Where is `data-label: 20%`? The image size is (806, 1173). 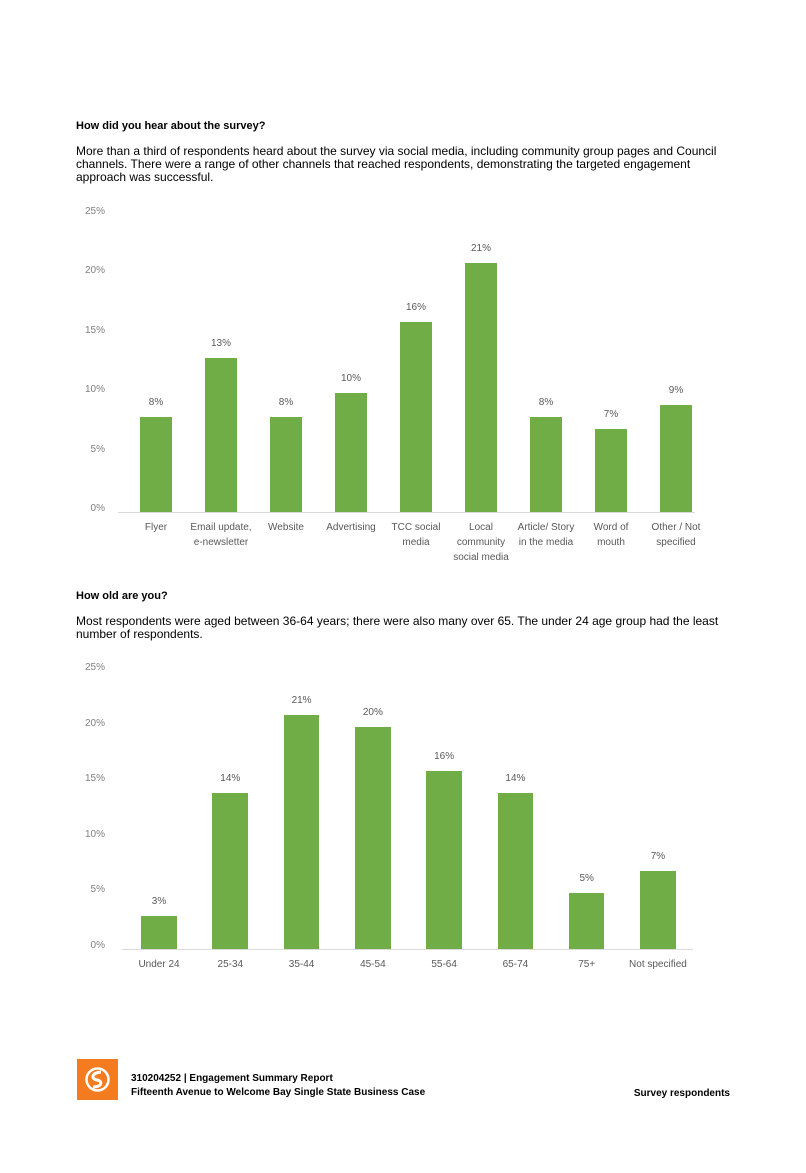
data-label: 20% is located at coordinates (372, 712).